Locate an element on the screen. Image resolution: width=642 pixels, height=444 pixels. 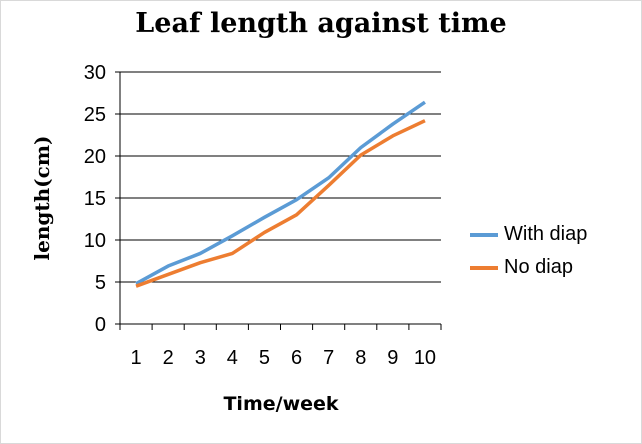
x-tick-label: 9 is located at coordinates (392, 358).